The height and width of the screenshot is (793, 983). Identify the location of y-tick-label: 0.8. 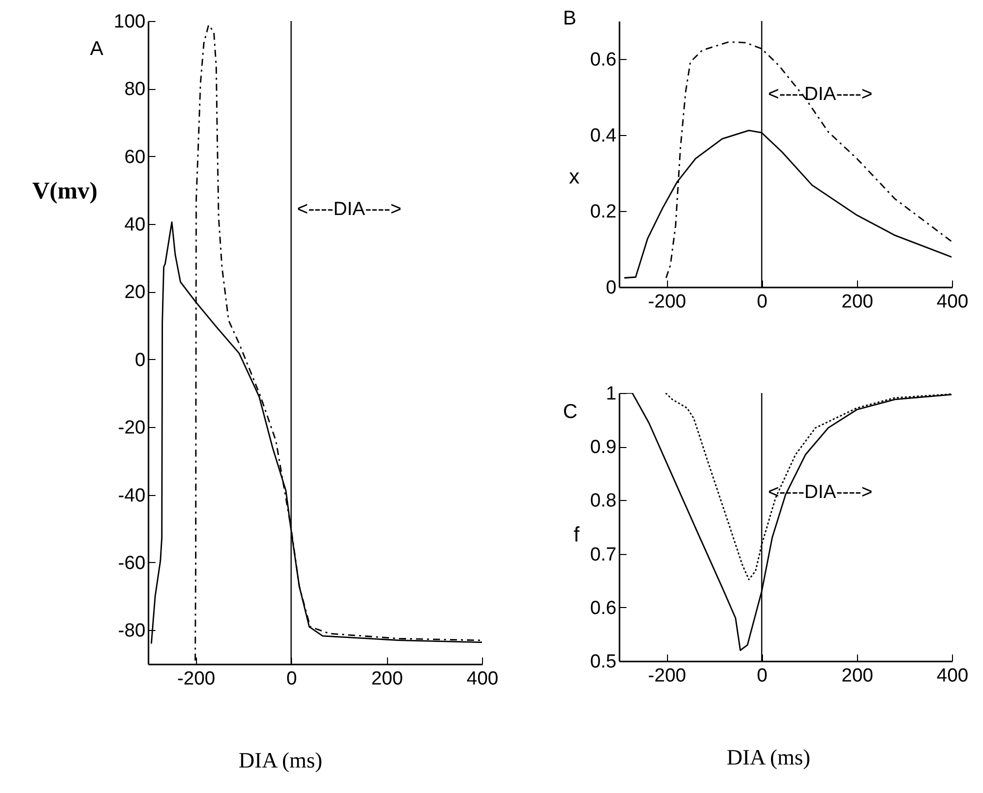
(603, 501).